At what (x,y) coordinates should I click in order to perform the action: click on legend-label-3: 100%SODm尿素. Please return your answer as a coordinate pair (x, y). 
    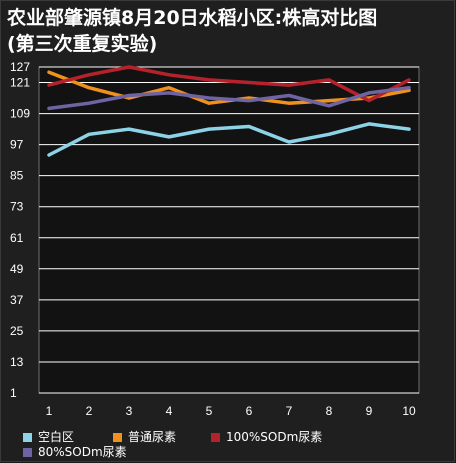
    Looking at the image, I should click on (274, 437).